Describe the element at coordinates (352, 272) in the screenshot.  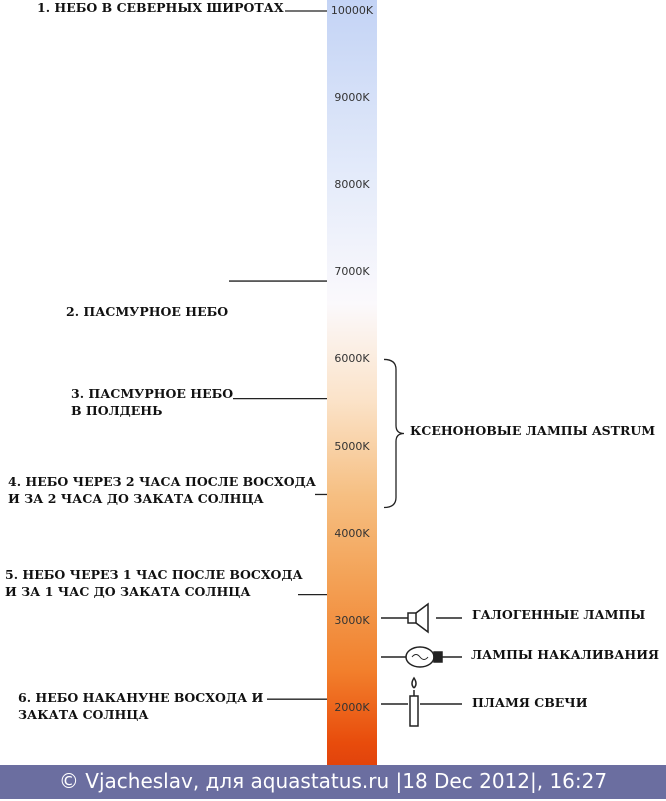
I see `scale-tick-label: 7000K` at that location.